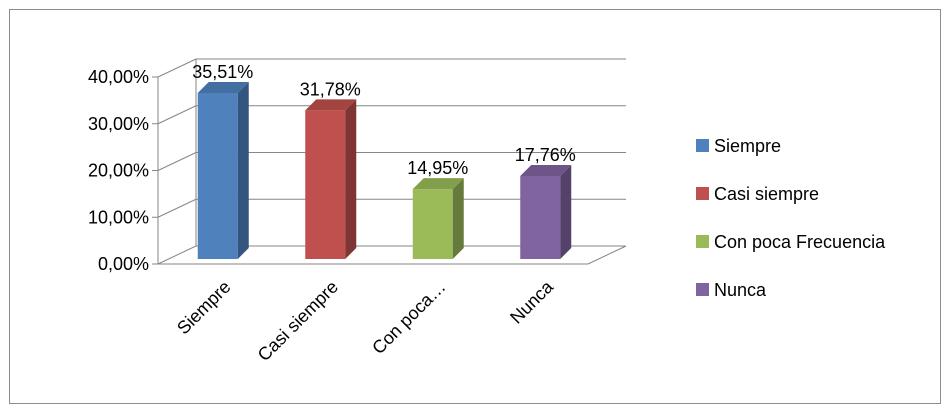 This screenshot has width=952, height=414. What do you see at coordinates (123, 264) in the screenshot?
I see `y-tick-label: 0,00%` at bounding box center [123, 264].